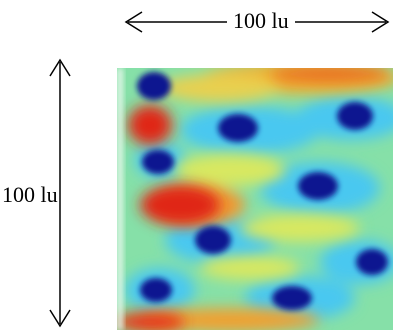 This screenshot has height=330, width=393. I want to click on height-dimension-arrow, so click(60, 193).